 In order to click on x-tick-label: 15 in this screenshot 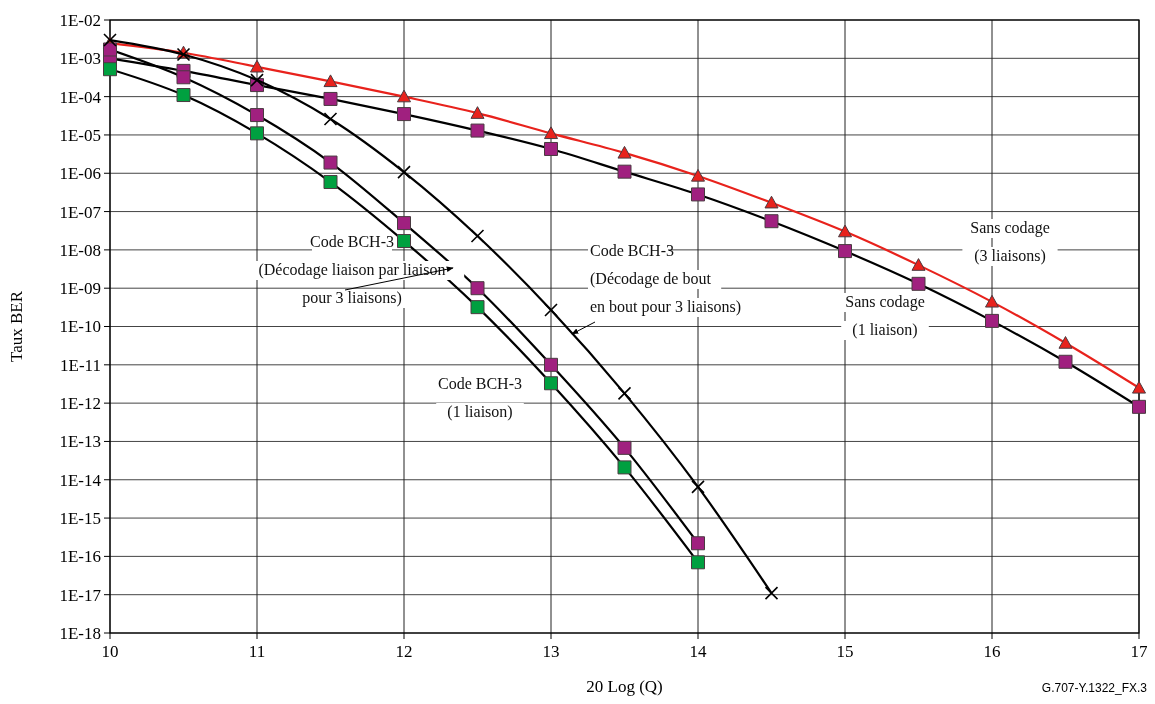, I will do `click(845, 651)`.